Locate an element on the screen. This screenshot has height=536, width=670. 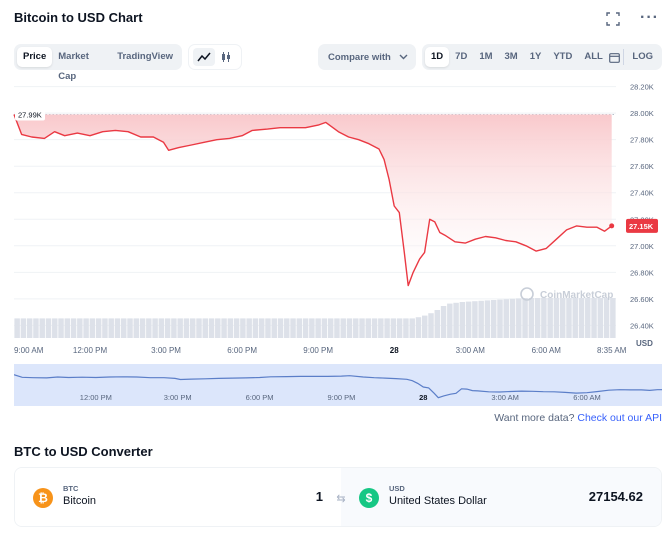
calendar-icon is located at coordinates (614, 57).